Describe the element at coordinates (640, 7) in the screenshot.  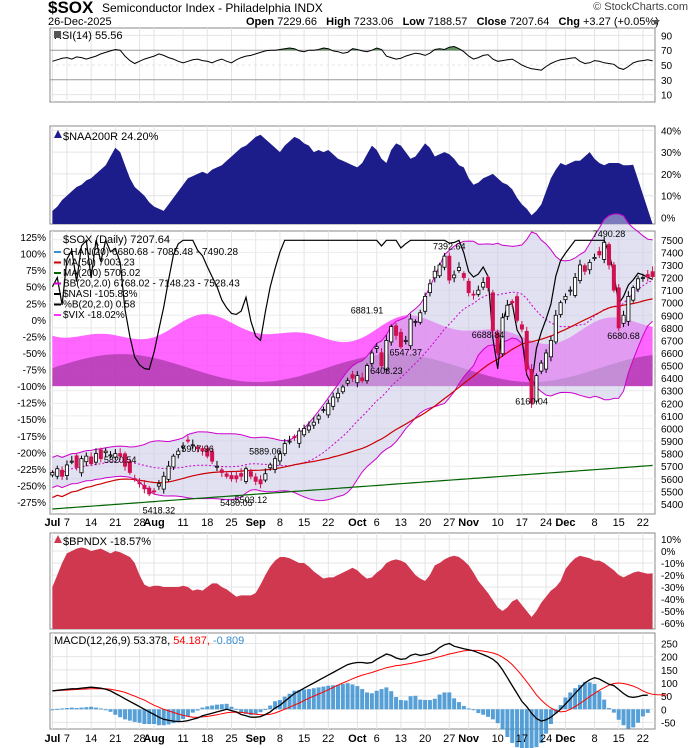
I see `copyright: © StockCharts.com` at that location.